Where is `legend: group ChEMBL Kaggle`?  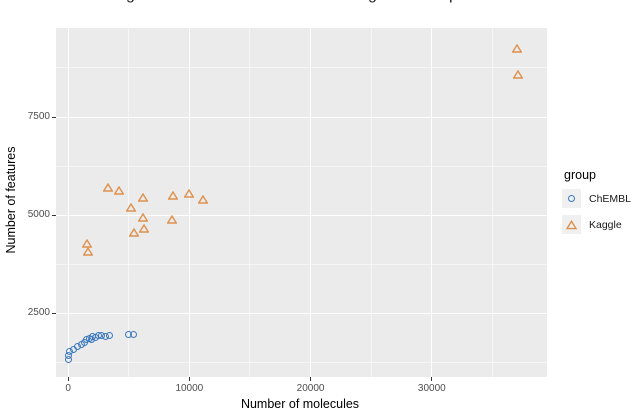 legend: group ChEMBL Kaggle is located at coordinates (596, 204).